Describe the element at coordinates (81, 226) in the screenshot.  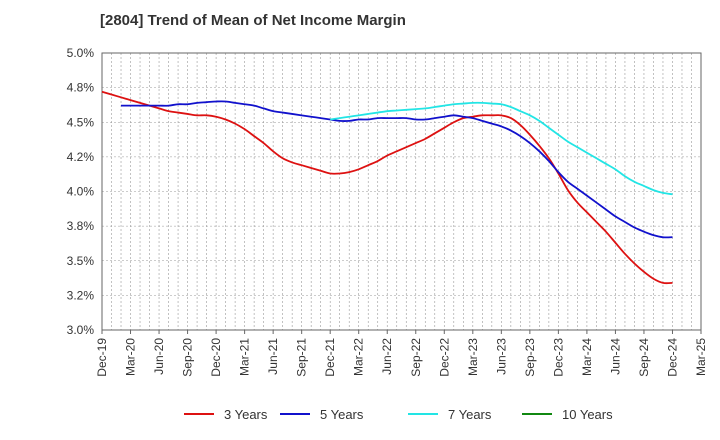
I see `y-tick-label: 3.8%` at that location.